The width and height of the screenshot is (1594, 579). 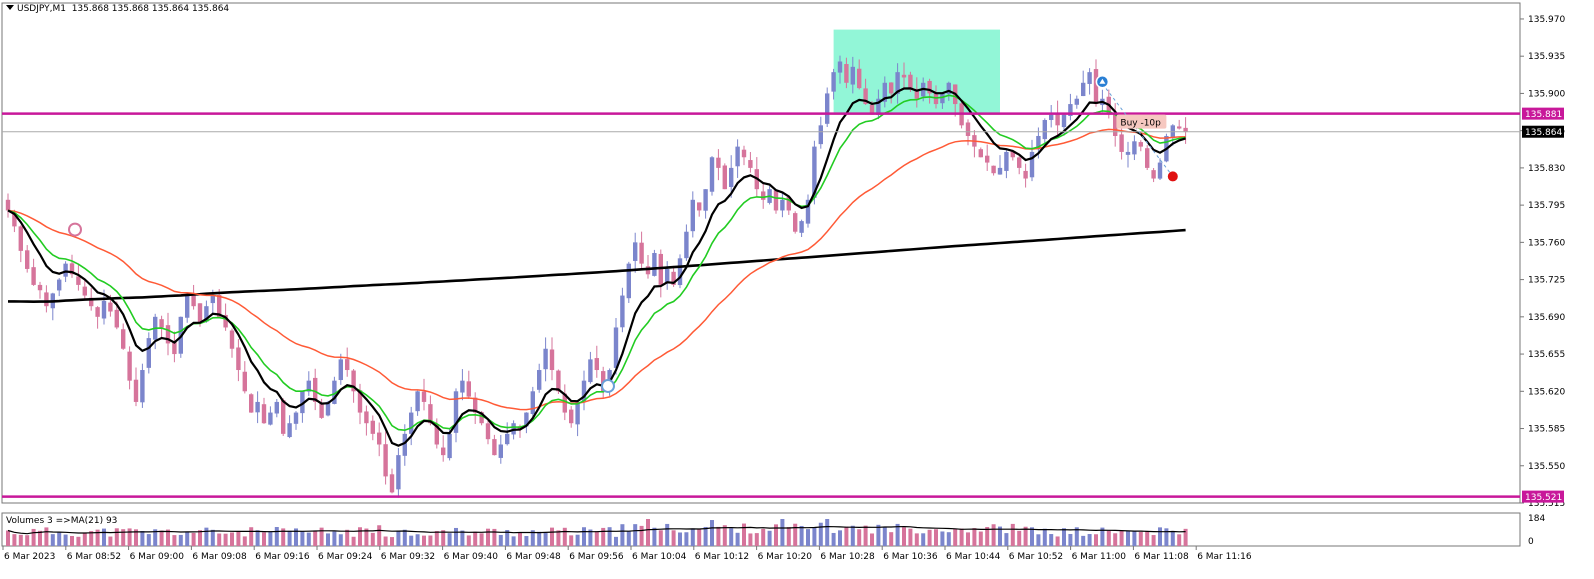 I want to click on y-tick-label: 135.620, so click(x=1546, y=392).